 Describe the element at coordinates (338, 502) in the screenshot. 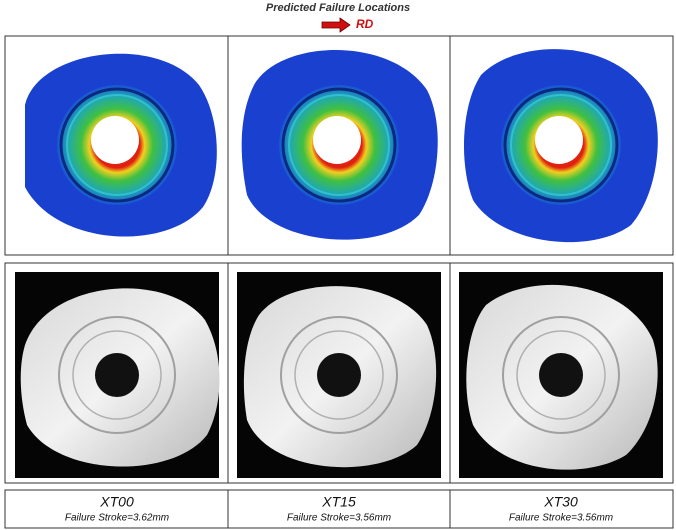

I see `panel-label: XT15` at that location.